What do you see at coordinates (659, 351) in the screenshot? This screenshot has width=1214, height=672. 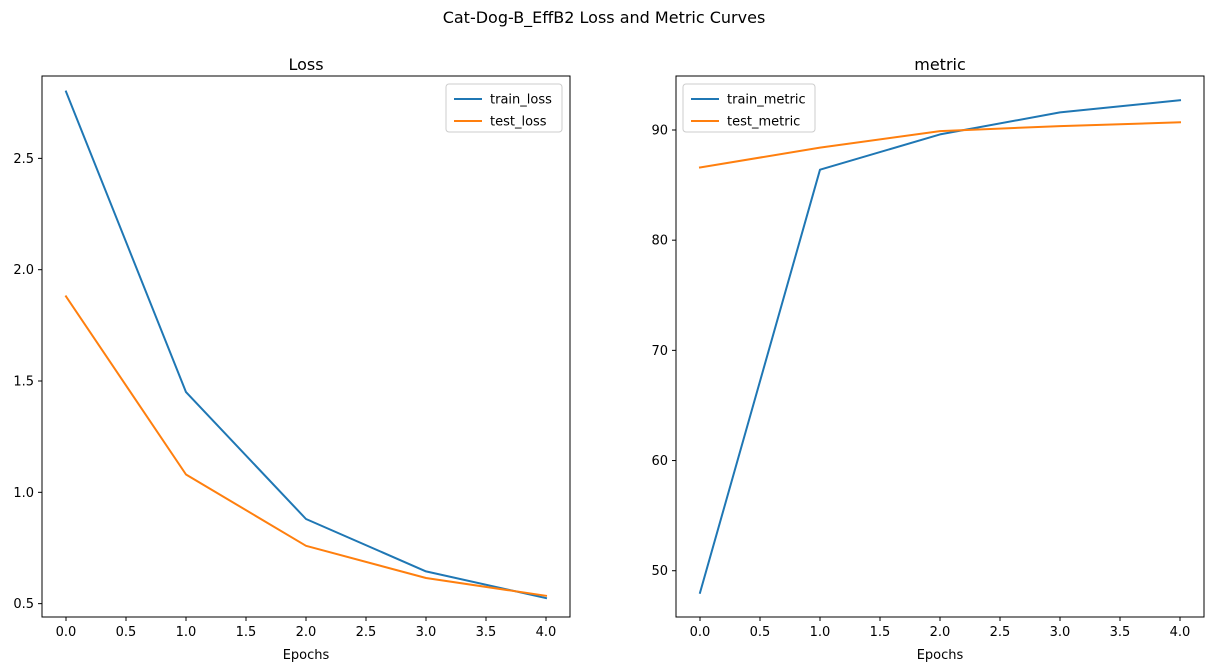 I see `y-tick-label: 70` at bounding box center [659, 351].